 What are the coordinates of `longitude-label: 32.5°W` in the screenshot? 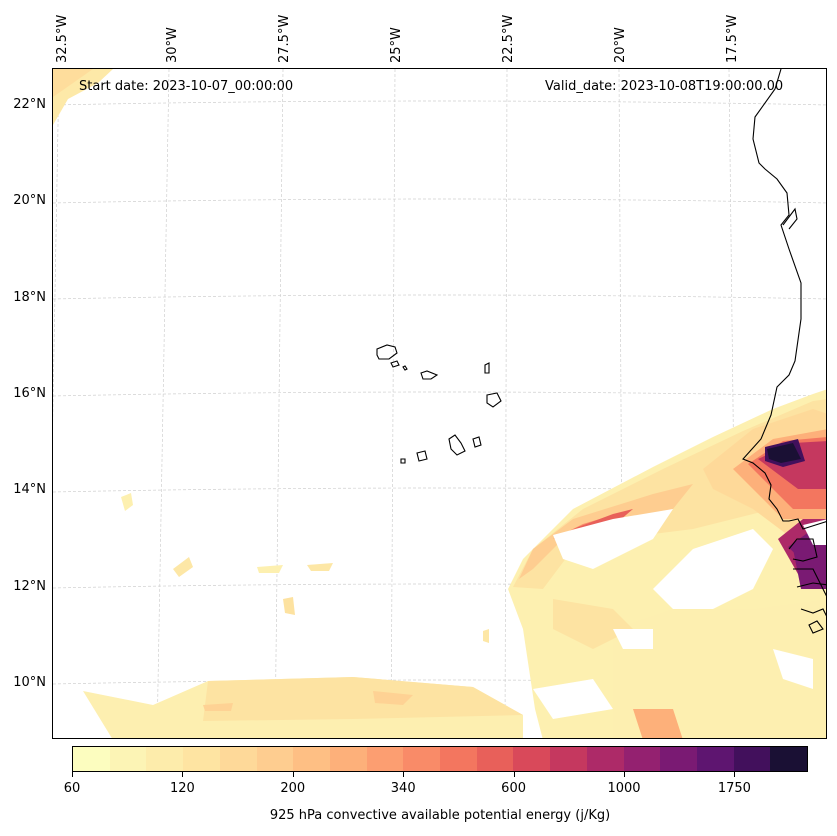 It's located at (62, 38).